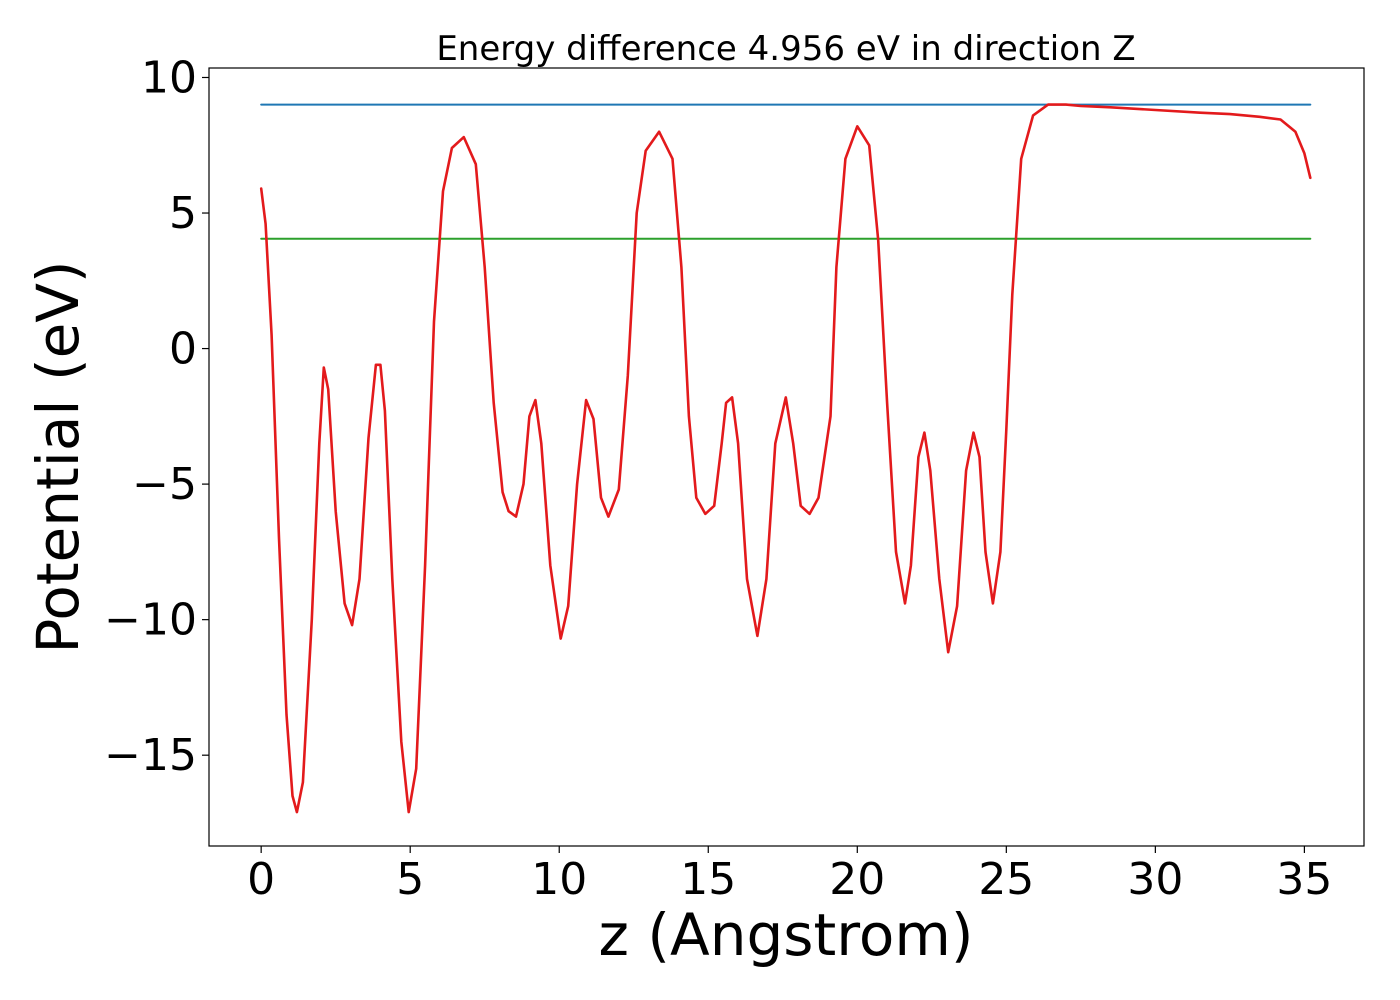 The width and height of the screenshot is (1400, 1000). What do you see at coordinates (1155, 879) in the screenshot?
I see `x-tick-label: 30` at bounding box center [1155, 879].